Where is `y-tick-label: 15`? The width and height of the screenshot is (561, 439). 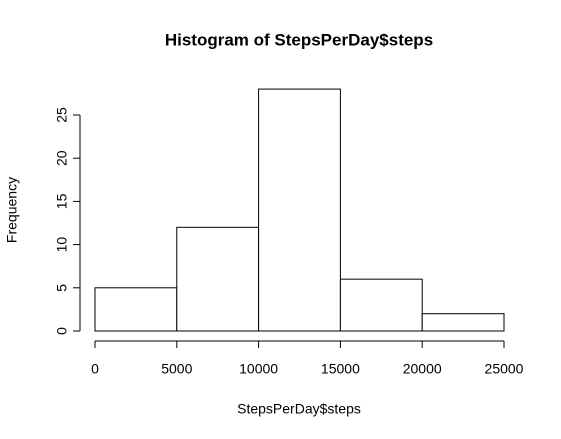
y-tick-label: 15 is located at coordinates (62, 201).